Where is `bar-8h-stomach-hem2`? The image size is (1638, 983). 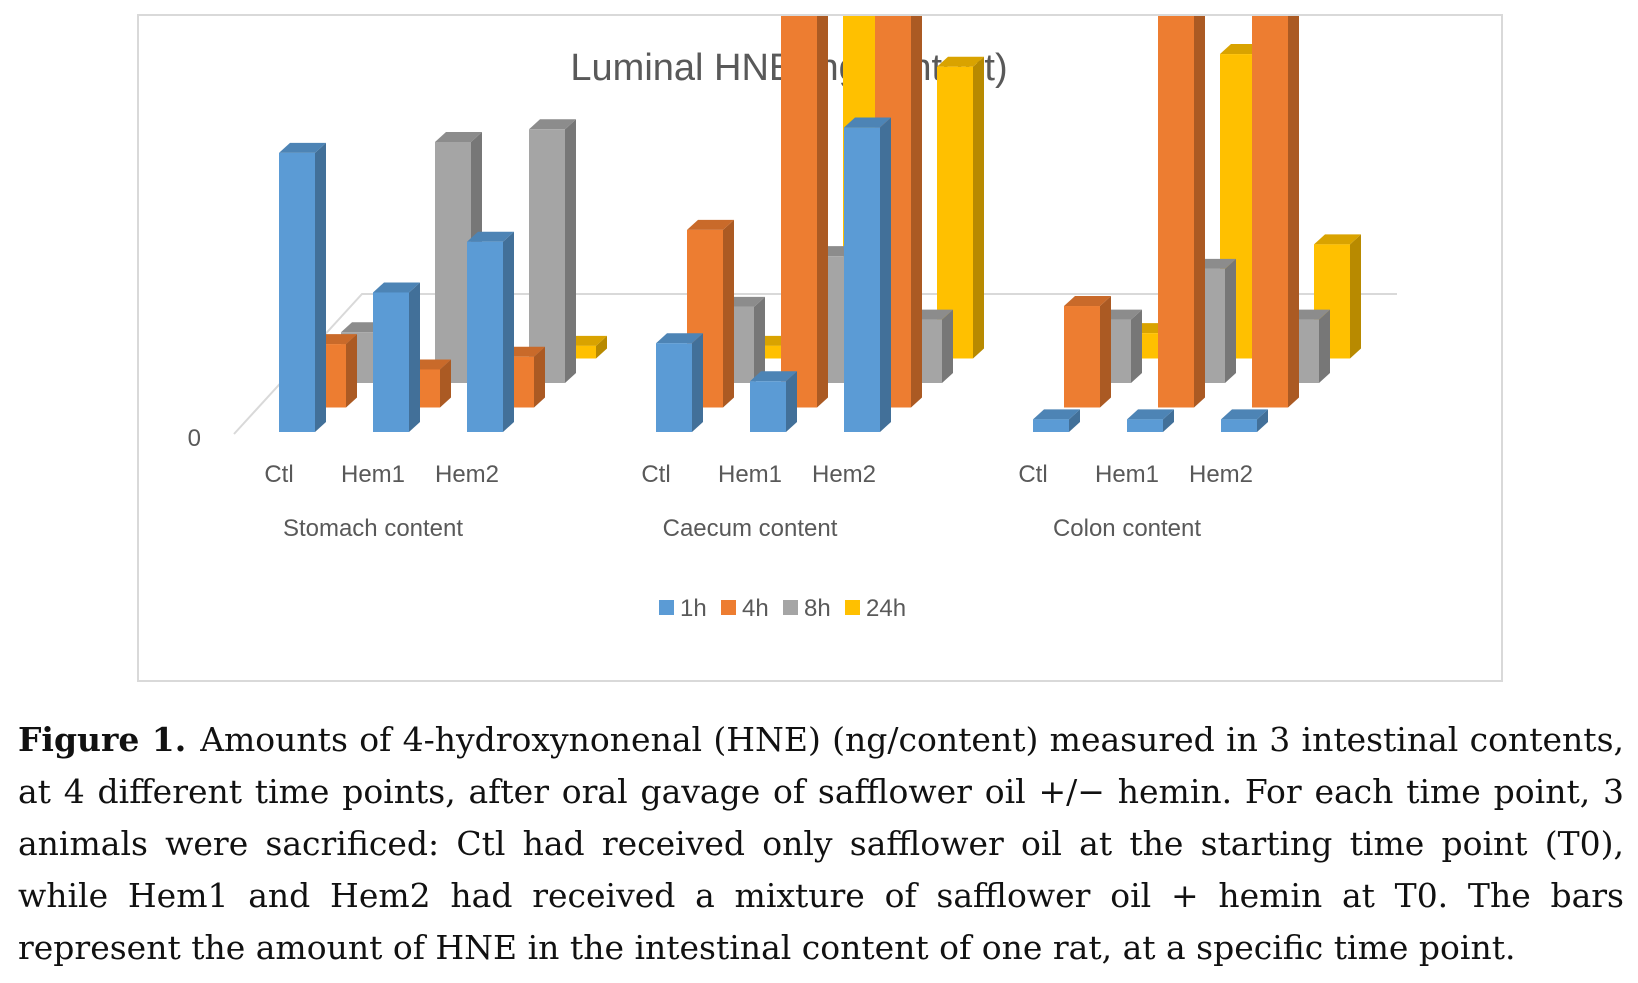 bar-8h-stomach-hem2 is located at coordinates (552, 251).